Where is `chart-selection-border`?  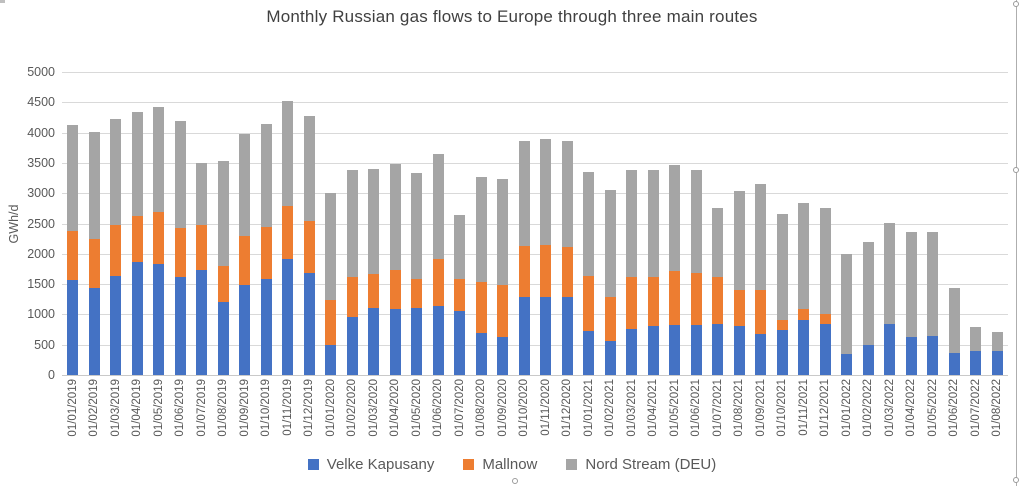
chart-selection-border is located at coordinates (1016, 243).